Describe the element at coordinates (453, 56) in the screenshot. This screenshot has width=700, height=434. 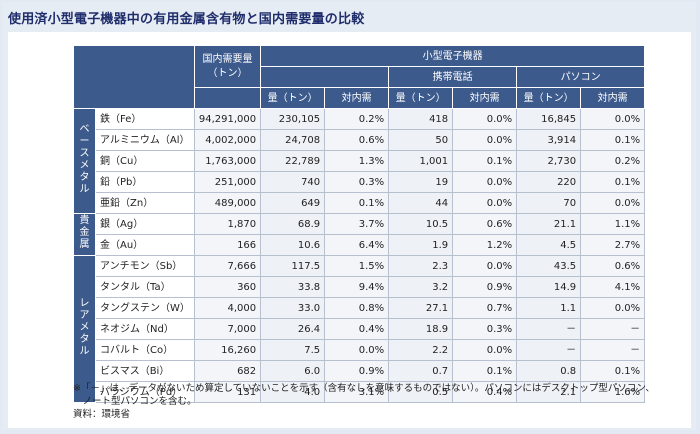
I see `header-small-devices: 小型電子機器` at that location.